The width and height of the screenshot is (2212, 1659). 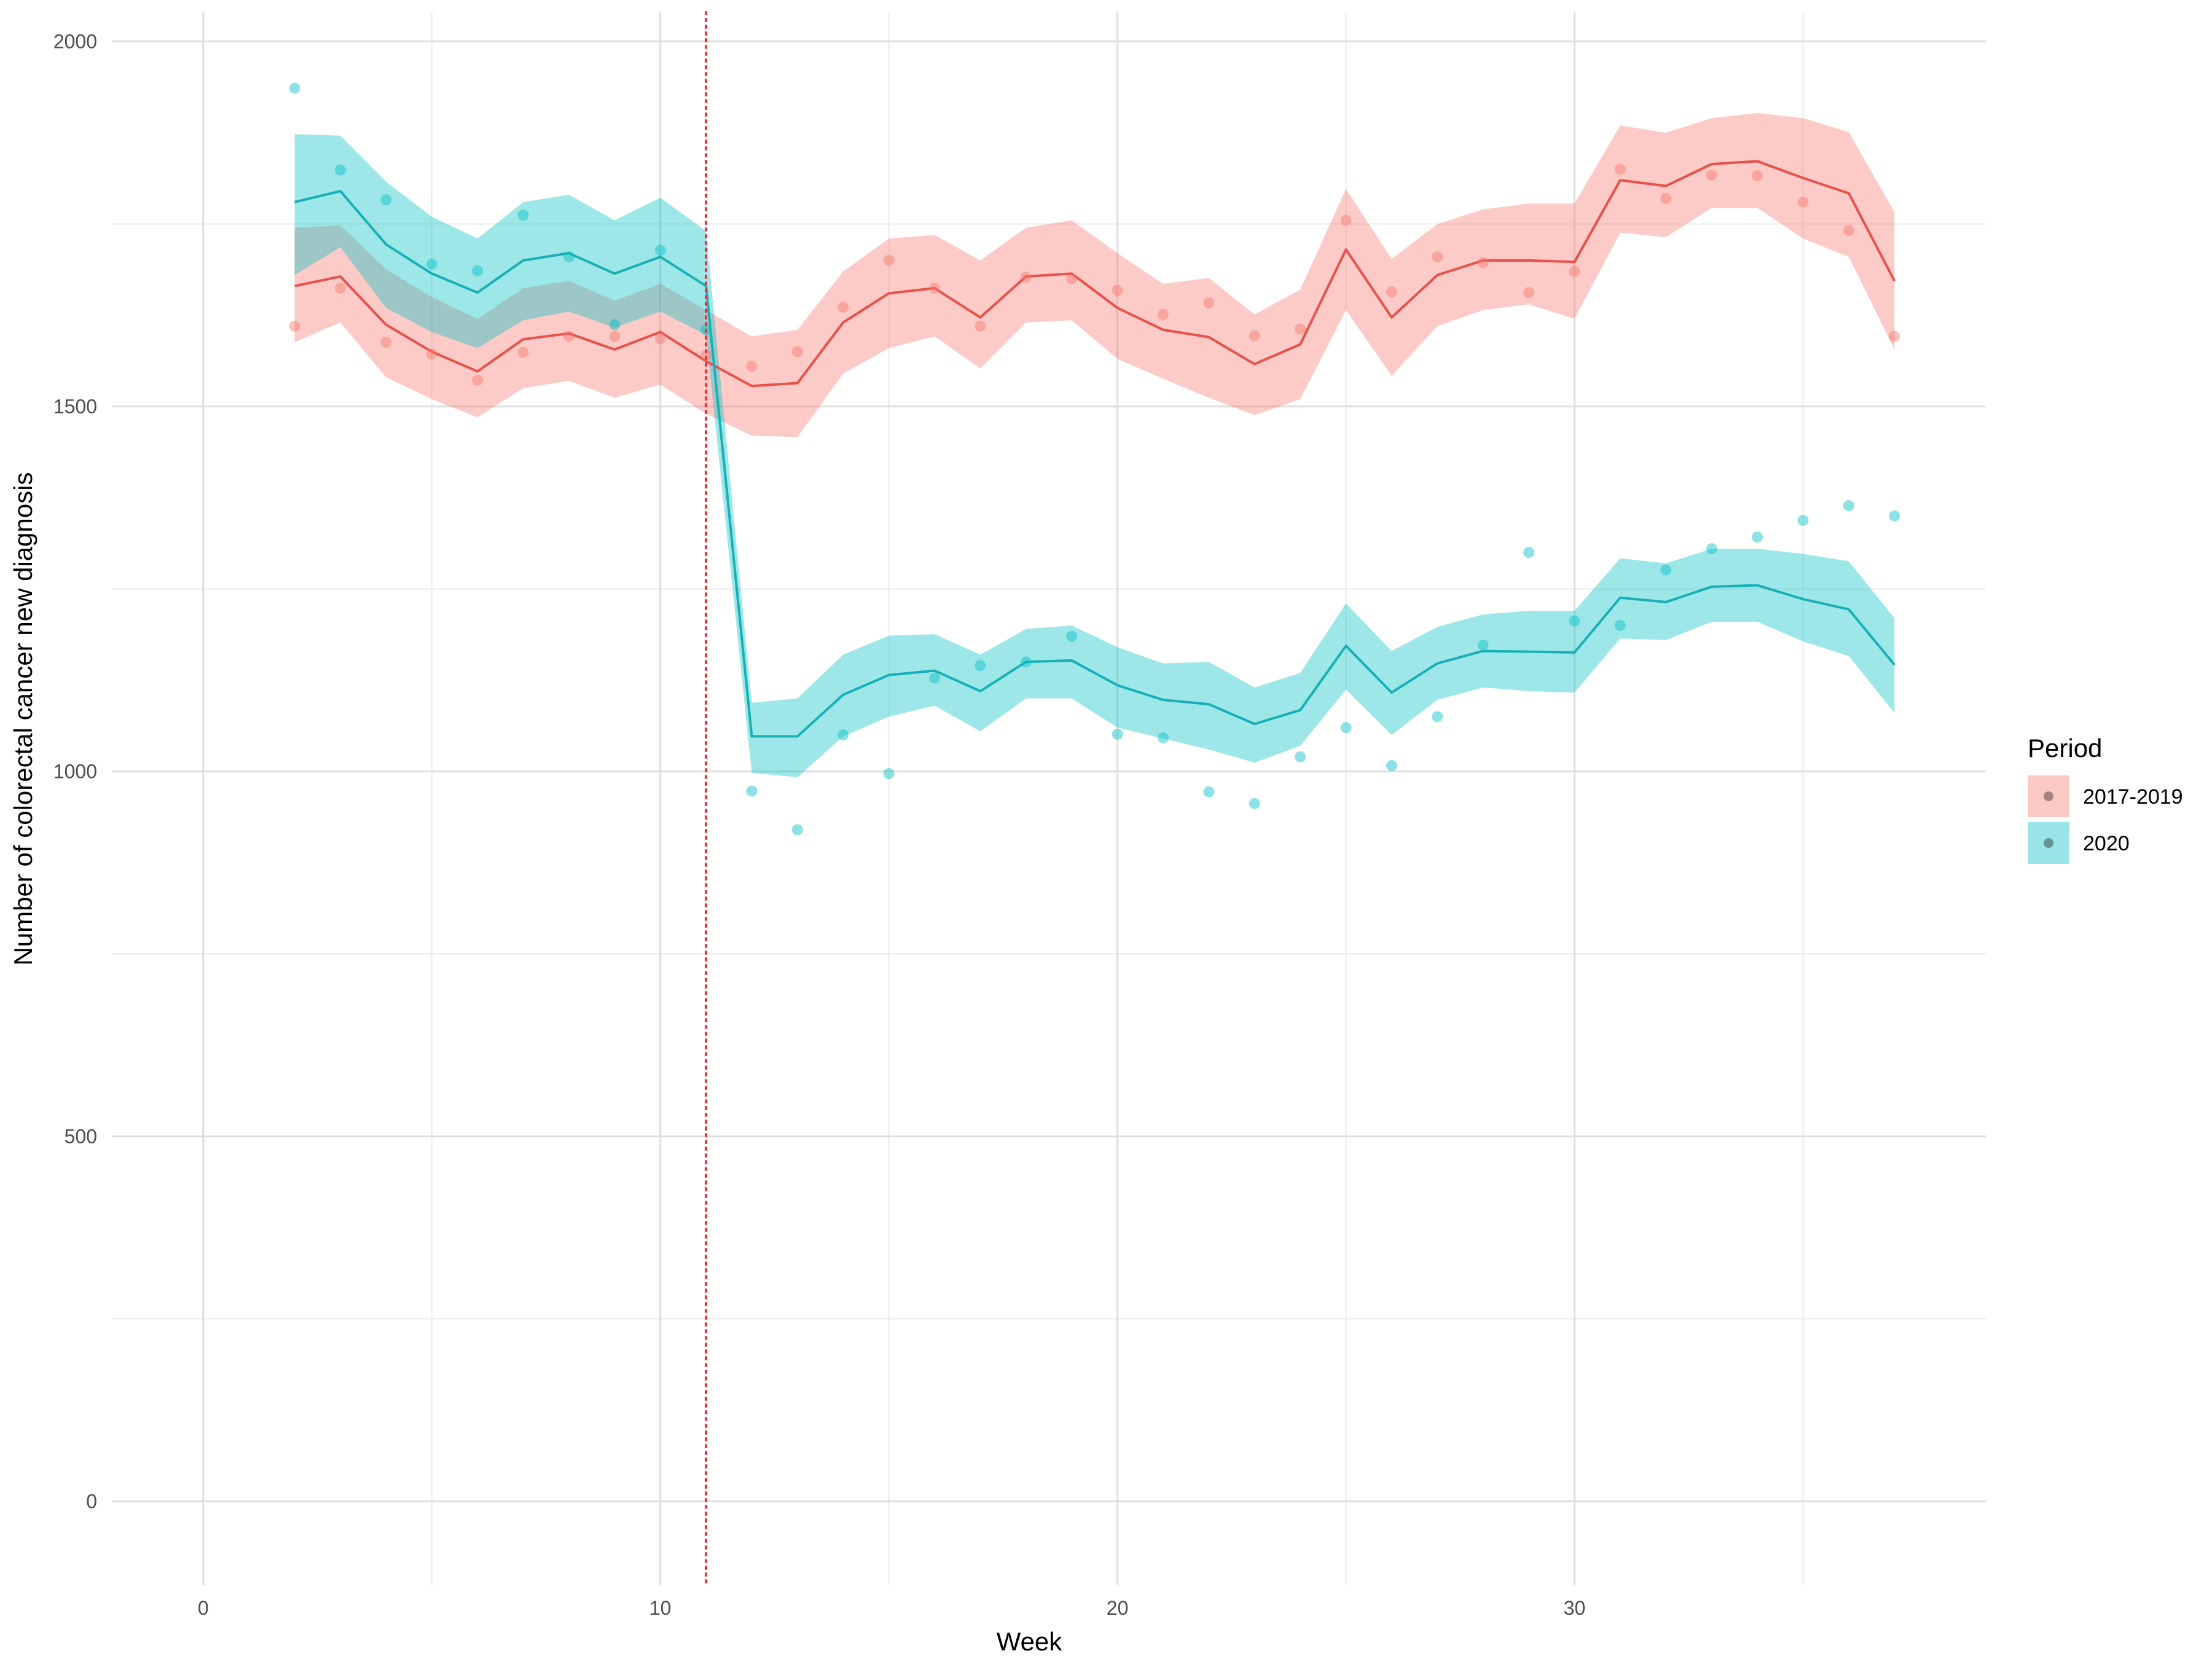 What do you see at coordinates (2079, 843) in the screenshot?
I see `legend-item-2020: 2020` at bounding box center [2079, 843].